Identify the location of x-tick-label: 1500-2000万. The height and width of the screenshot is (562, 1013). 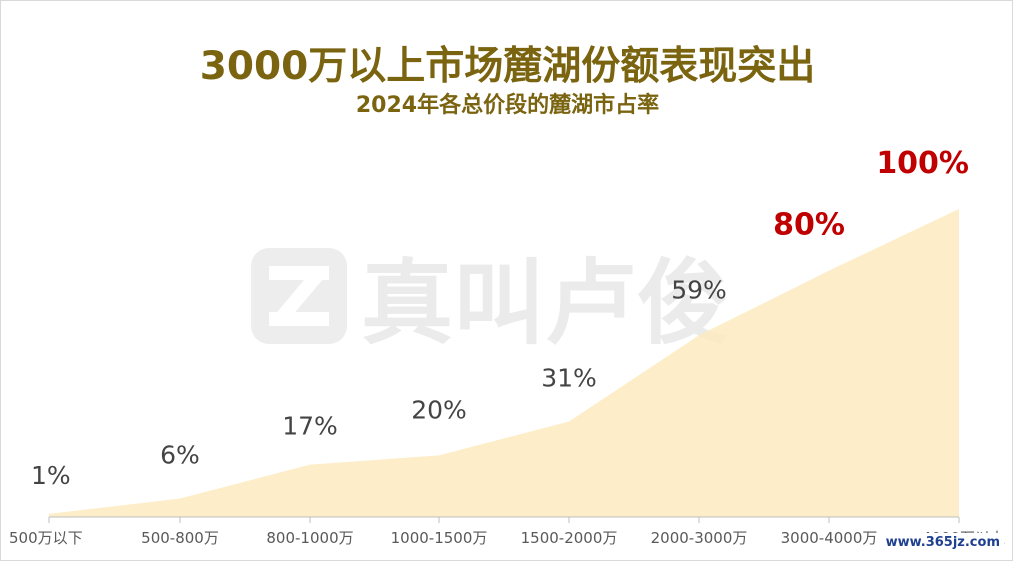
(569, 538).